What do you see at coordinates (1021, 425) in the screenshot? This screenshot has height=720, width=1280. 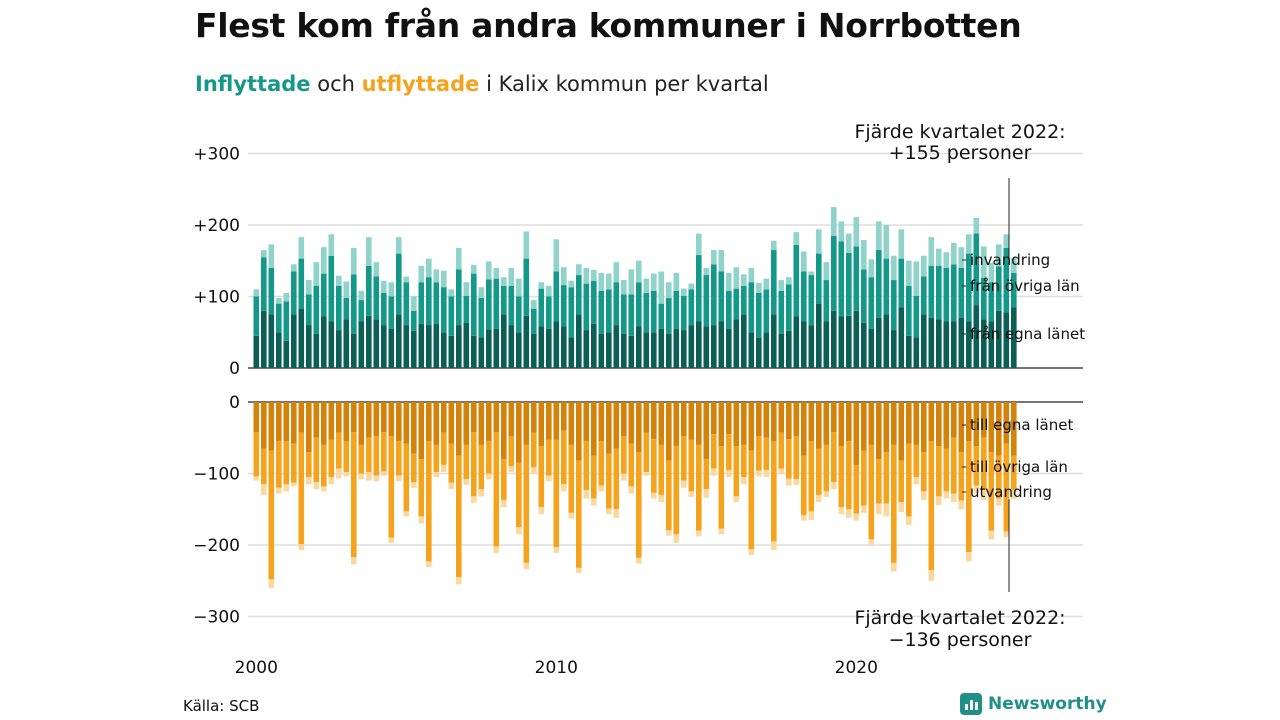 I see `series-label: till egna länet` at bounding box center [1021, 425].